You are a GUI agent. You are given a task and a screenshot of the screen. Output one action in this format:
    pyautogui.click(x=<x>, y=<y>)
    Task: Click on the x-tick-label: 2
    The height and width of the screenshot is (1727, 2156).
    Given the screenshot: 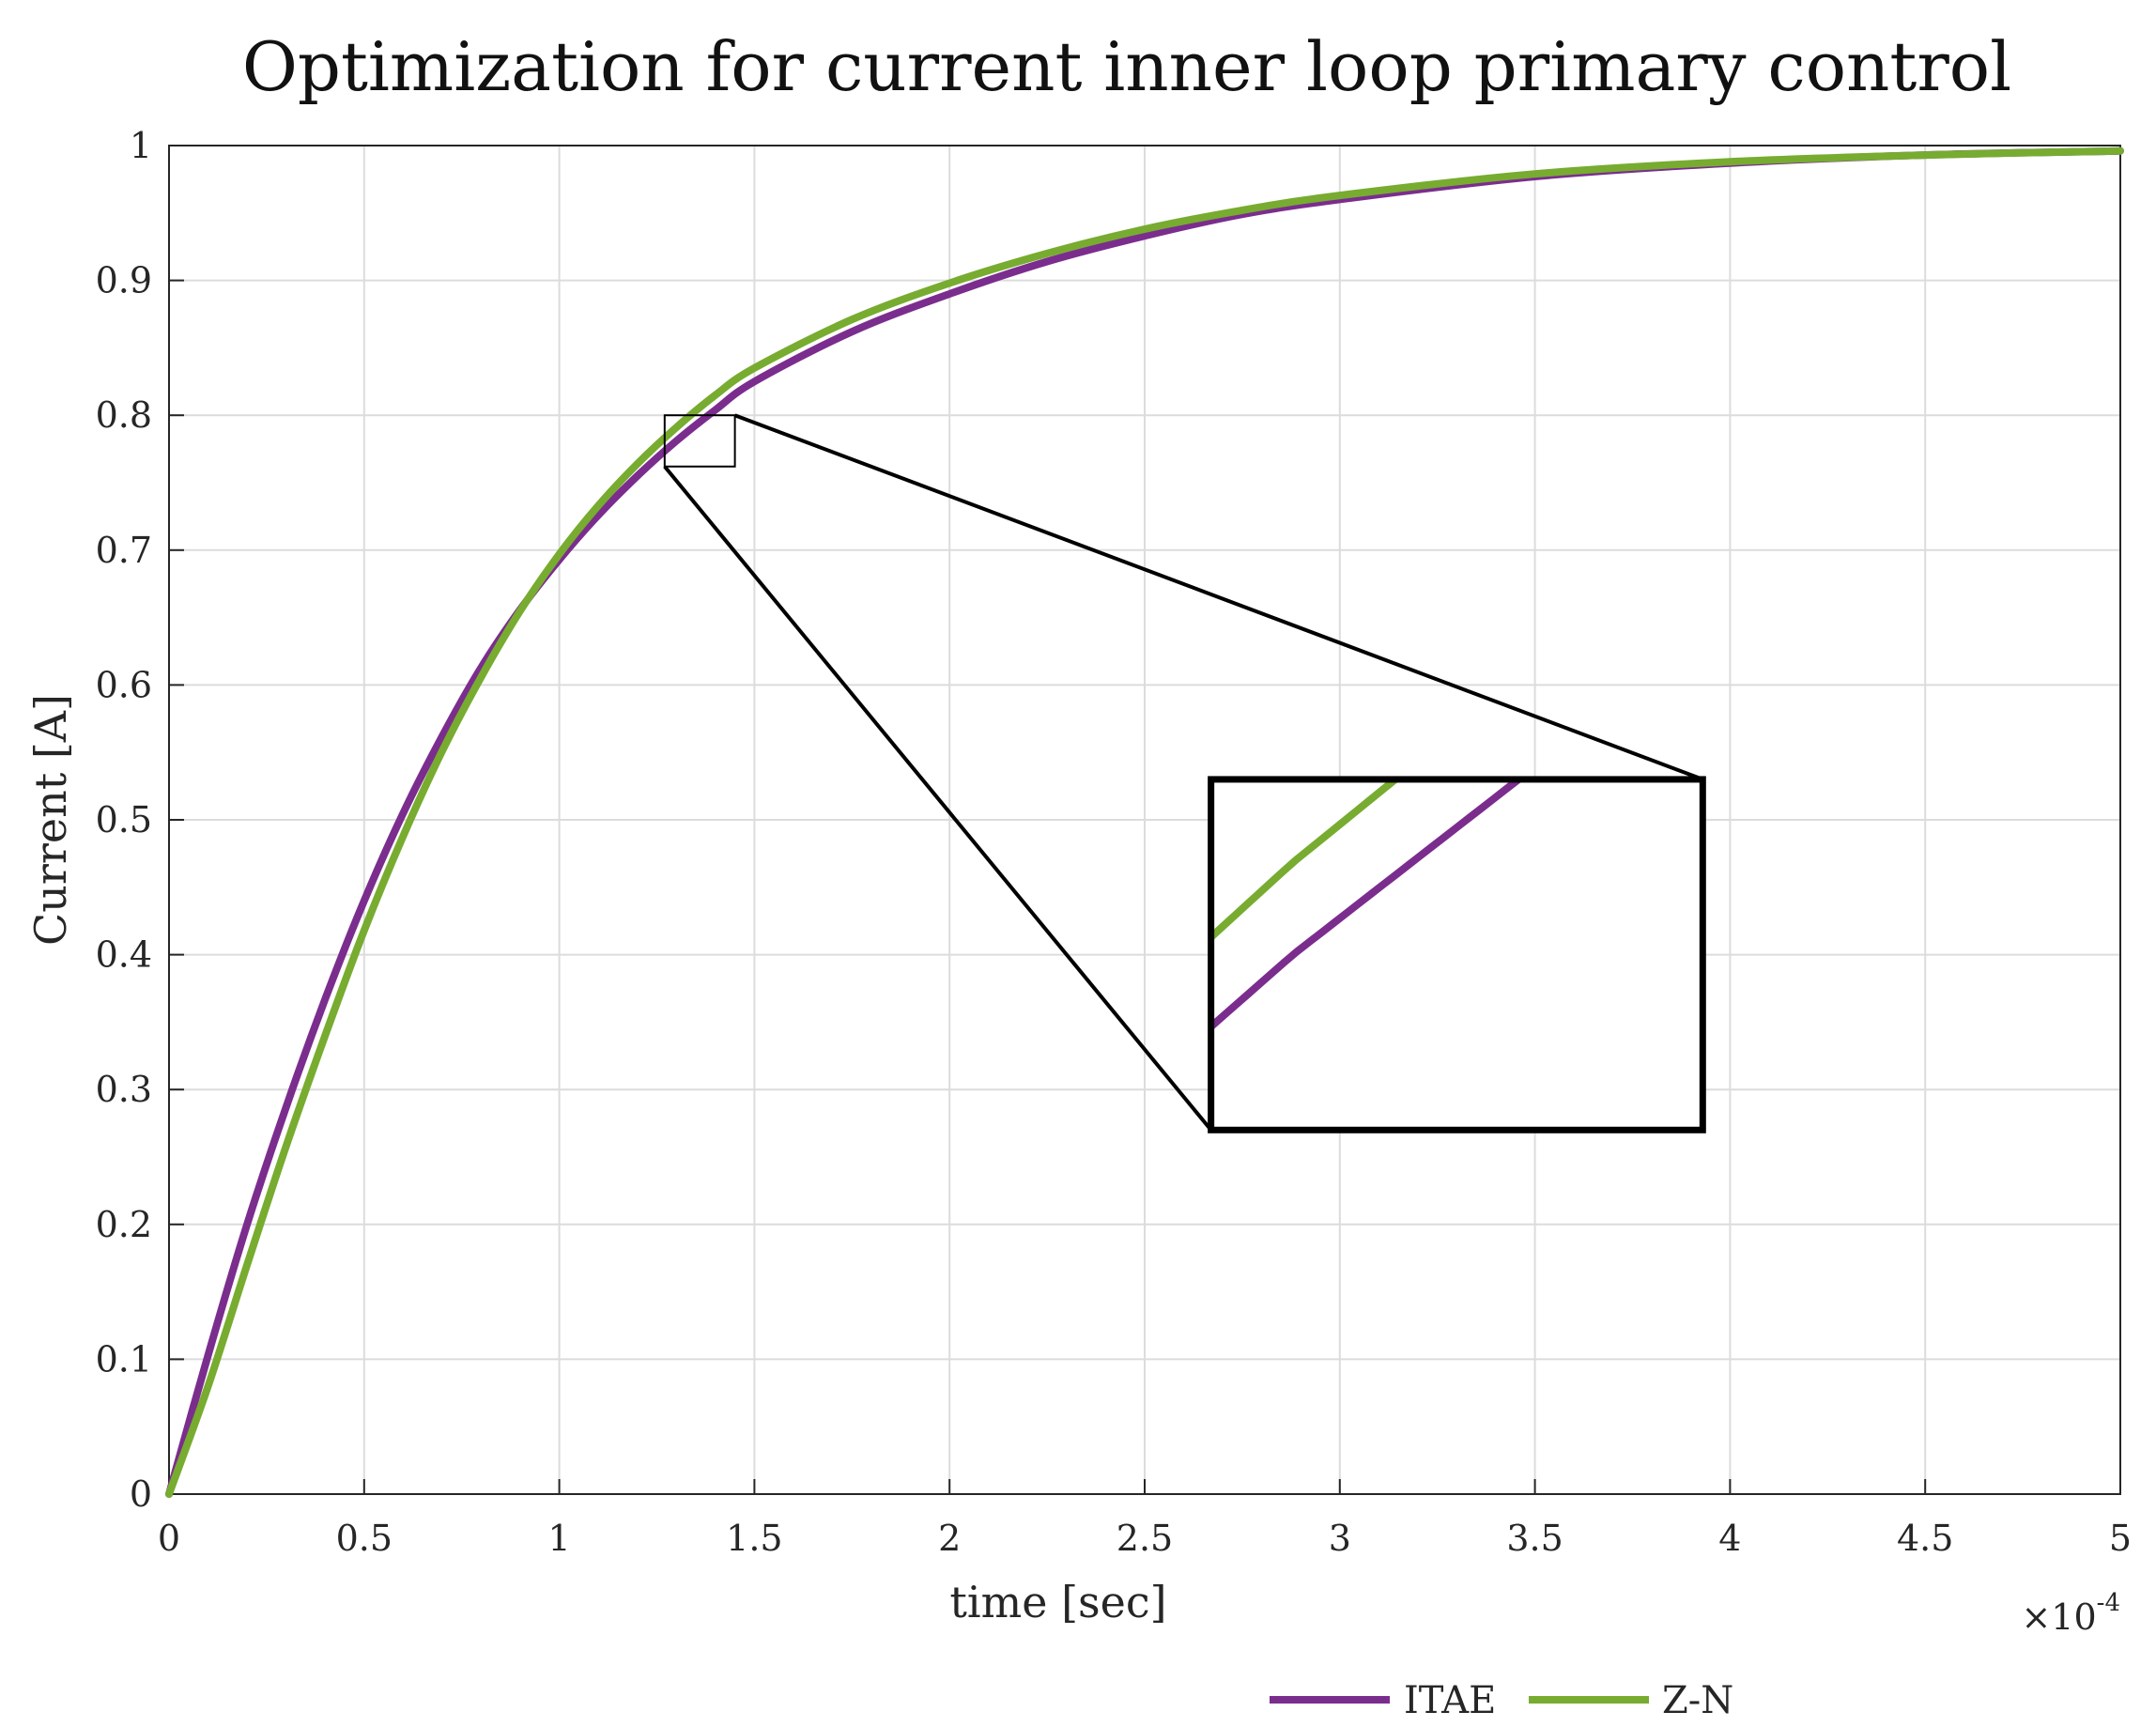 What is the action you would take?
    pyautogui.click(x=949, y=1538)
    